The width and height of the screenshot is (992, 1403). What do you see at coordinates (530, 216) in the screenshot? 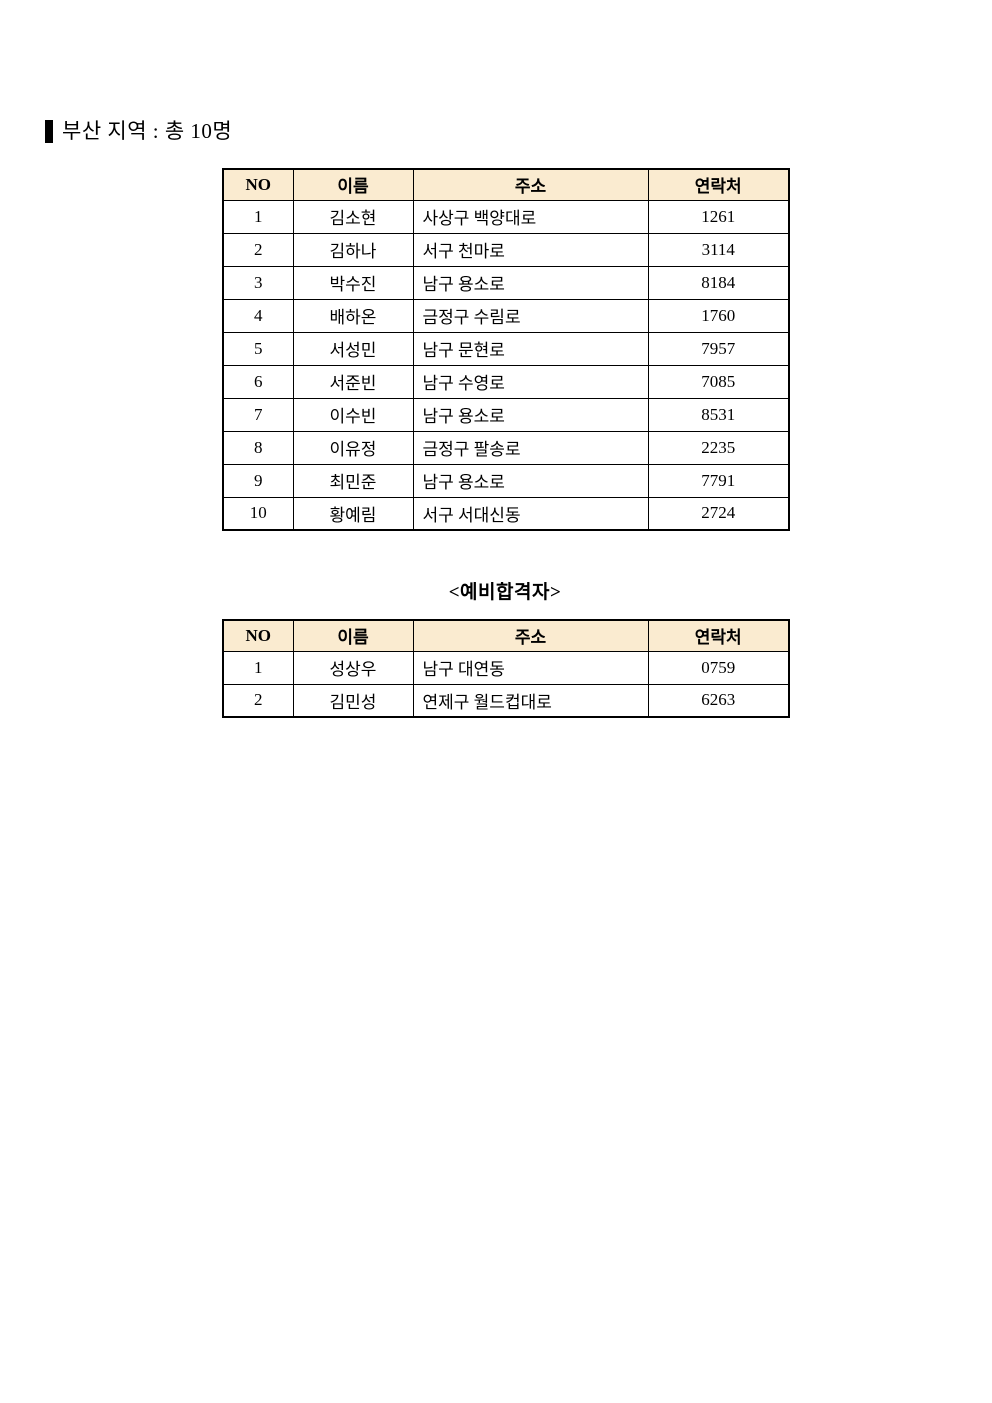
I see `table-cell: 사상구 백양대로` at bounding box center [530, 216].